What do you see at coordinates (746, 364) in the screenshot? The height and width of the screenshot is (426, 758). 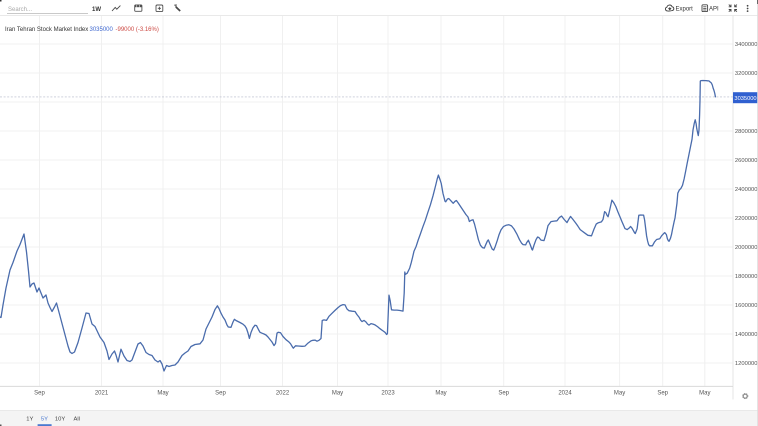 I see `svg-text: 1200000` at bounding box center [746, 364].